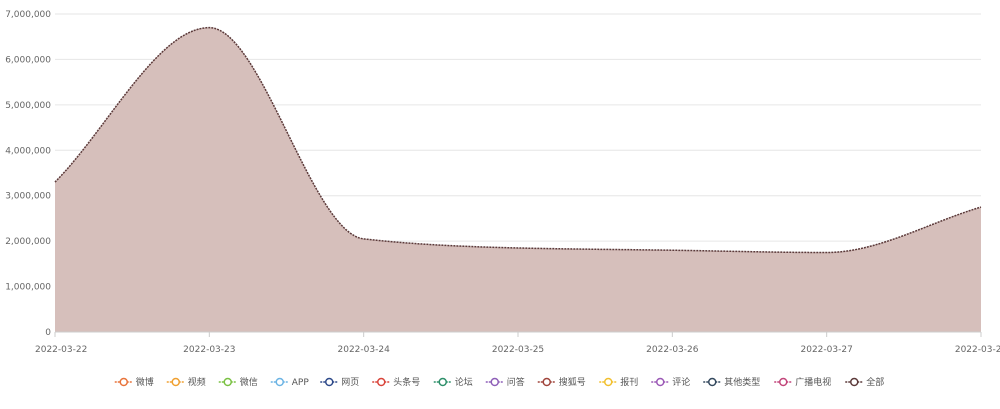 The height and width of the screenshot is (409, 1000). What do you see at coordinates (572, 382) in the screenshot?
I see `legend-label: 搜狐号` at bounding box center [572, 382].